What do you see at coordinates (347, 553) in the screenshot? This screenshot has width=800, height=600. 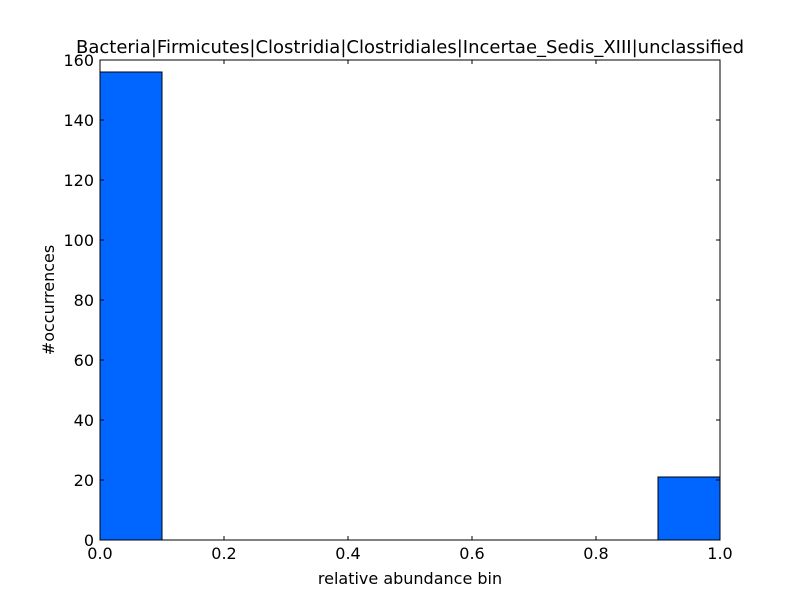 I see `x-tick-label: 0.4` at bounding box center [347, 553].